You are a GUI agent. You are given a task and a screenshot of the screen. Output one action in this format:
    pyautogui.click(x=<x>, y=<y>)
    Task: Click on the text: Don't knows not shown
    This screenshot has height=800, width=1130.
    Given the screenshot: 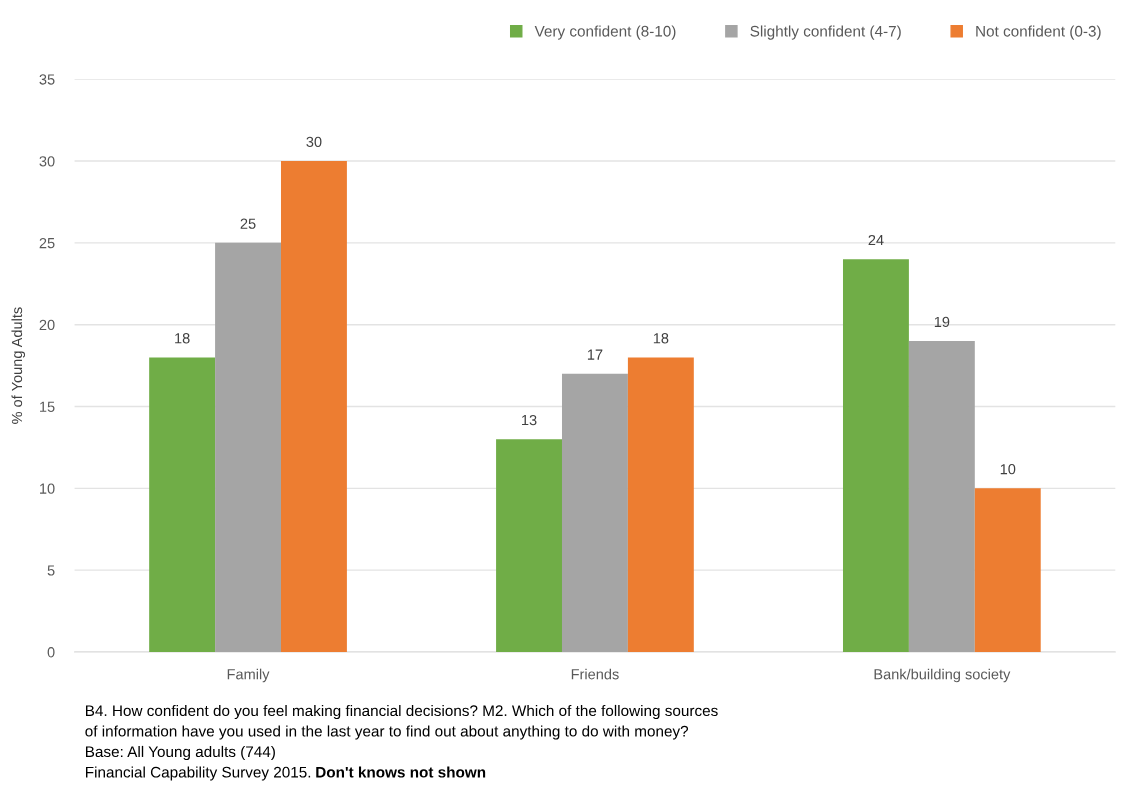 What is the action you would take?
    pyautogui.click(x=401, y=772)
    